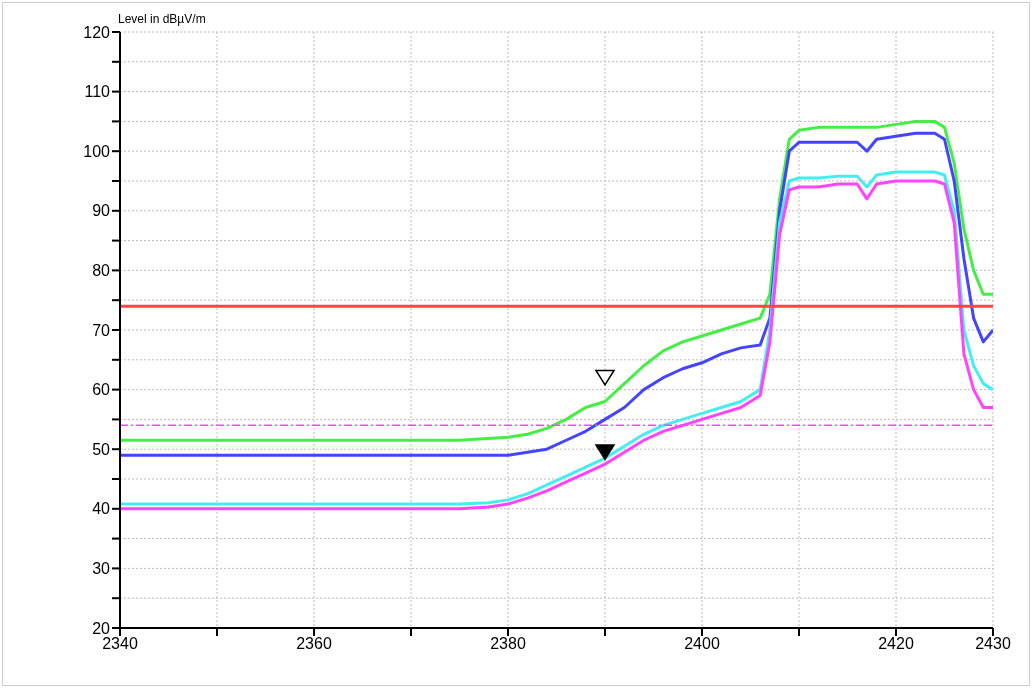  Describe the element at coordinates (101, 509) in the screenshot. I see `y-tick-label: 40` at that location.